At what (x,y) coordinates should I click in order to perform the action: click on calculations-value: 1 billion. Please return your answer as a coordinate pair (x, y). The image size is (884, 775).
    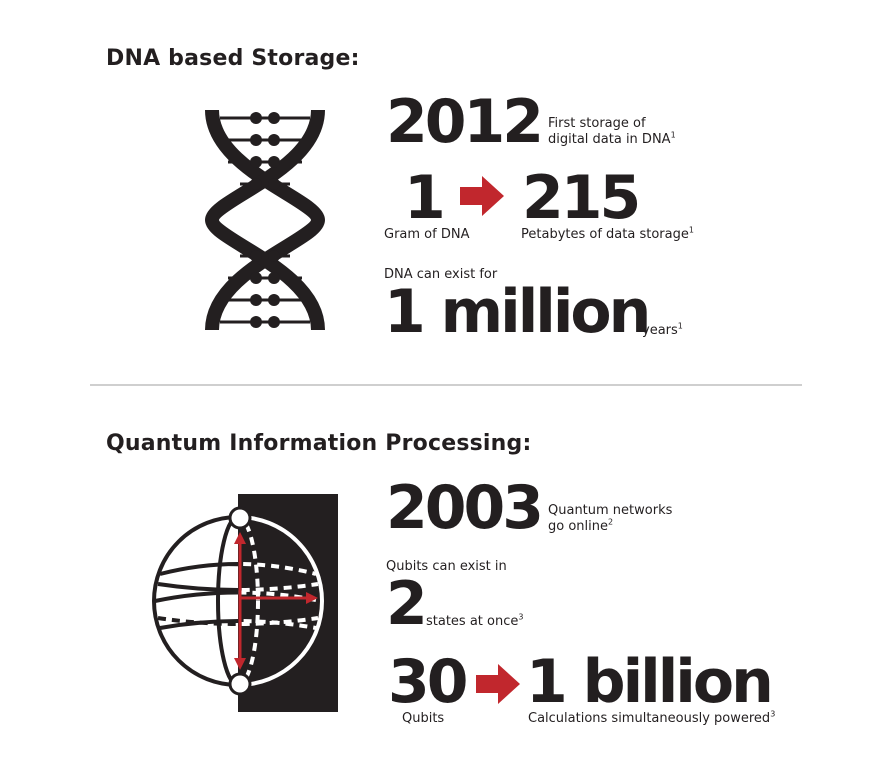
    Looking at the image, I should click on (650, 682).